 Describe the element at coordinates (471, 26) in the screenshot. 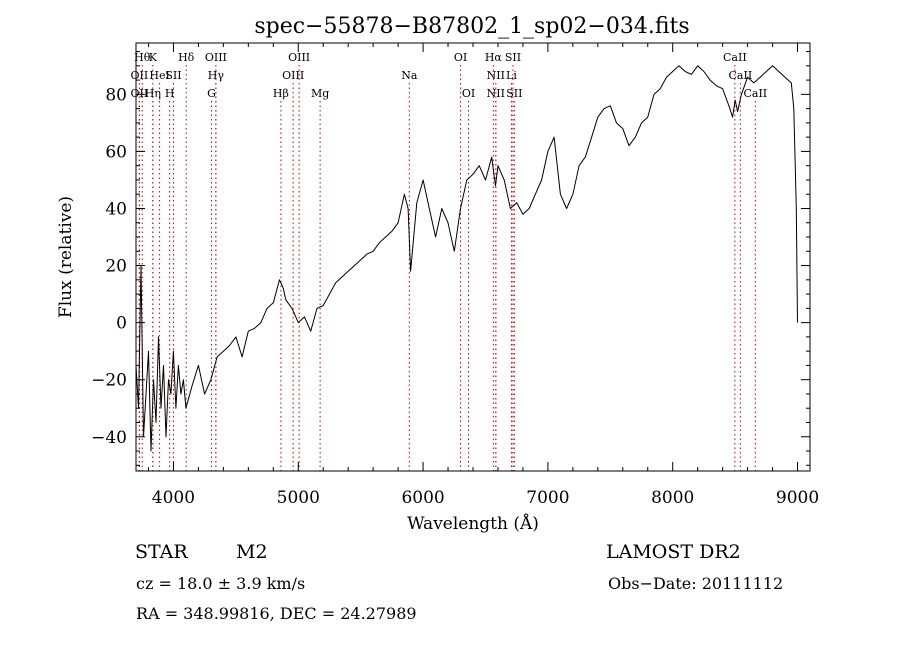

I see `chart-title: spec−55878−B87802_1_sp02−034.fits` at that location.